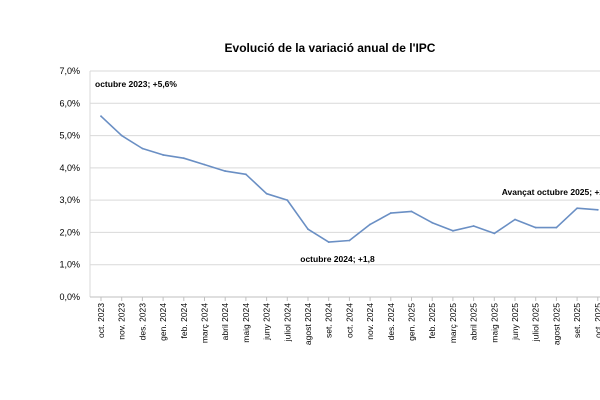  I want to click on data-annotation: octubre 2024; +1,8, so click(337, 259).